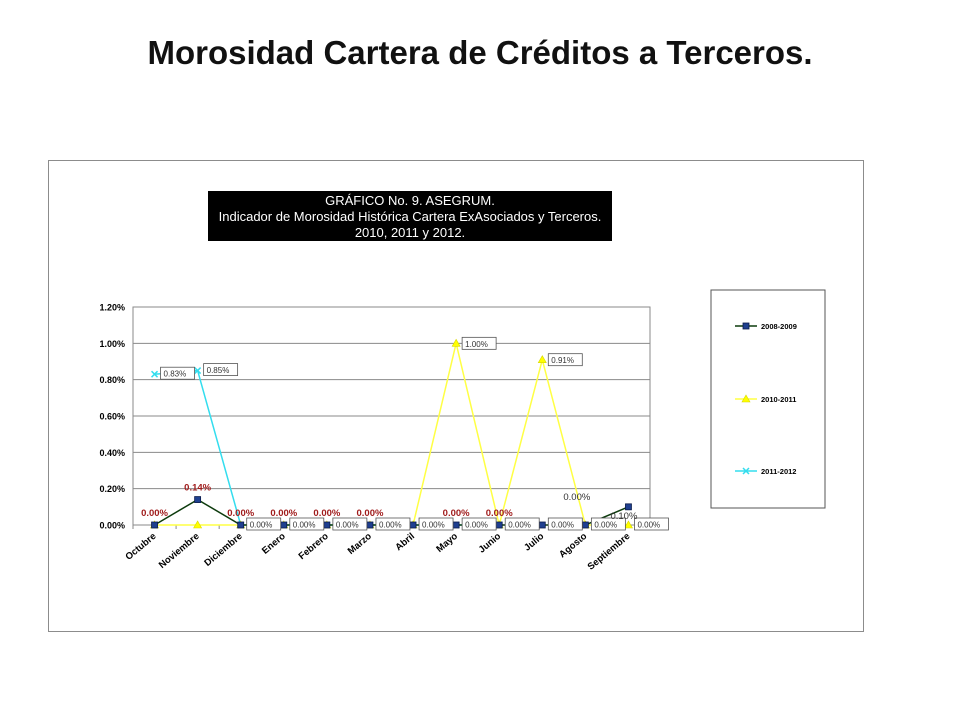  Describe the element at coordinates (112, 453) in the screenshot. I see `y-tick-label: 0.40%` at that location.